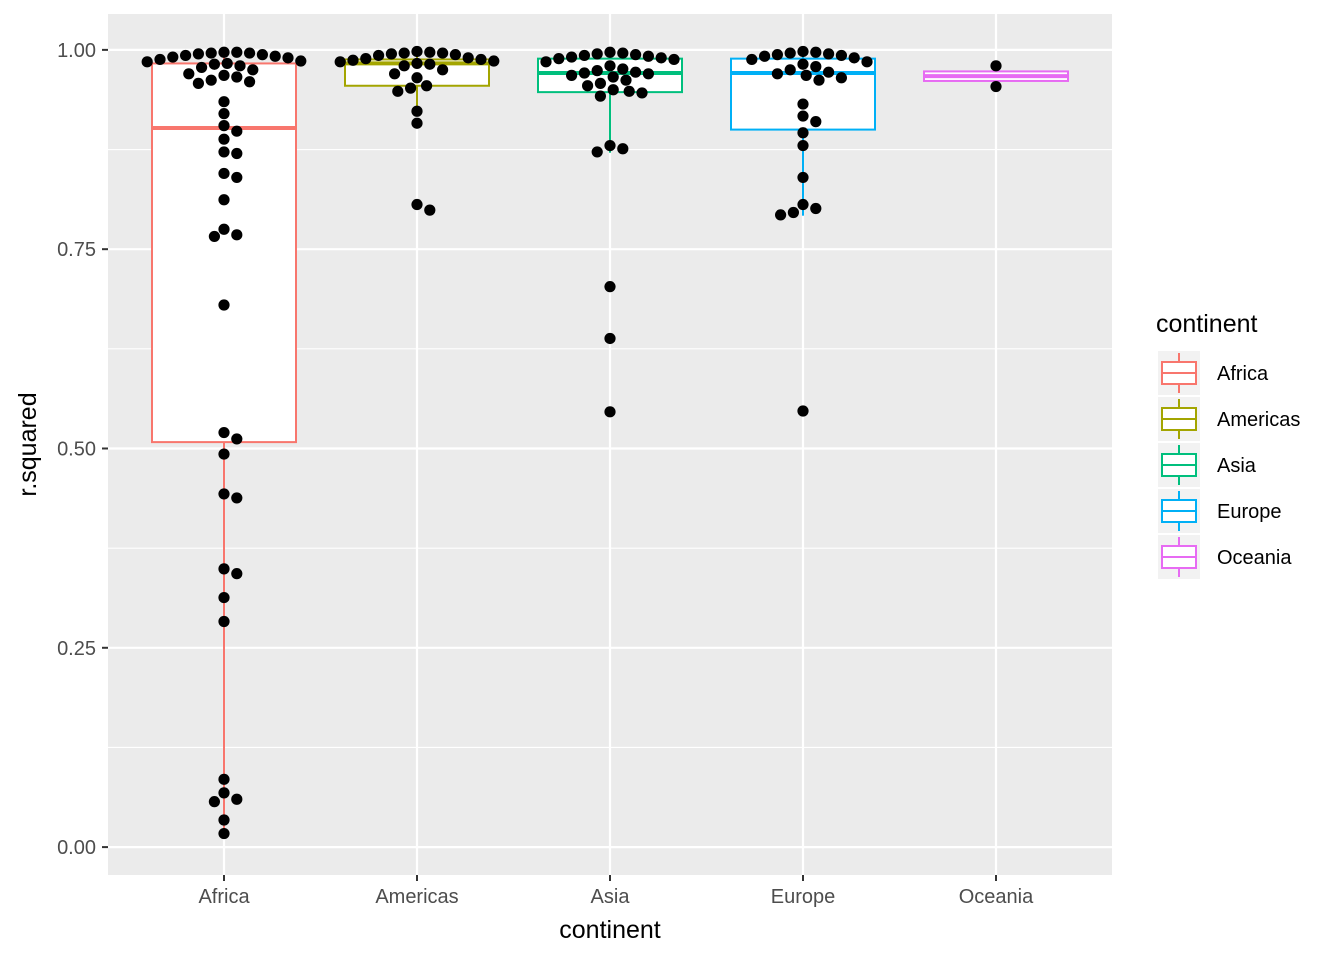 This screenshot has width=1344, height=960. Describe the element at coordinates (76, 449) in the screenshot. I see `y-tick-label: 0.50` at that location.